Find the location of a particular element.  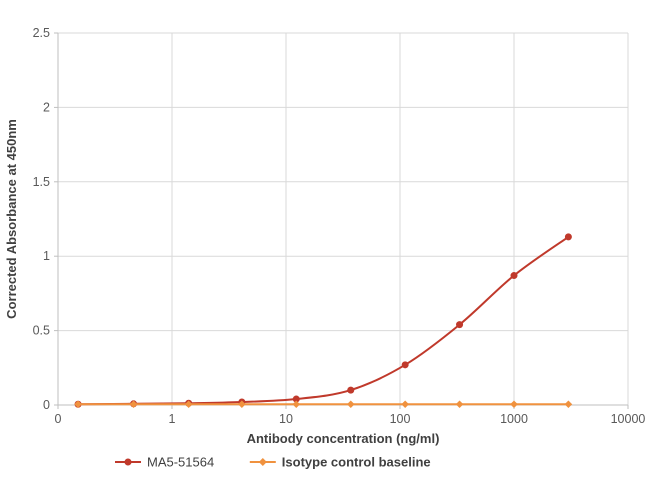

y-tick-label: 0.5 is located at coordinates (41, 331).